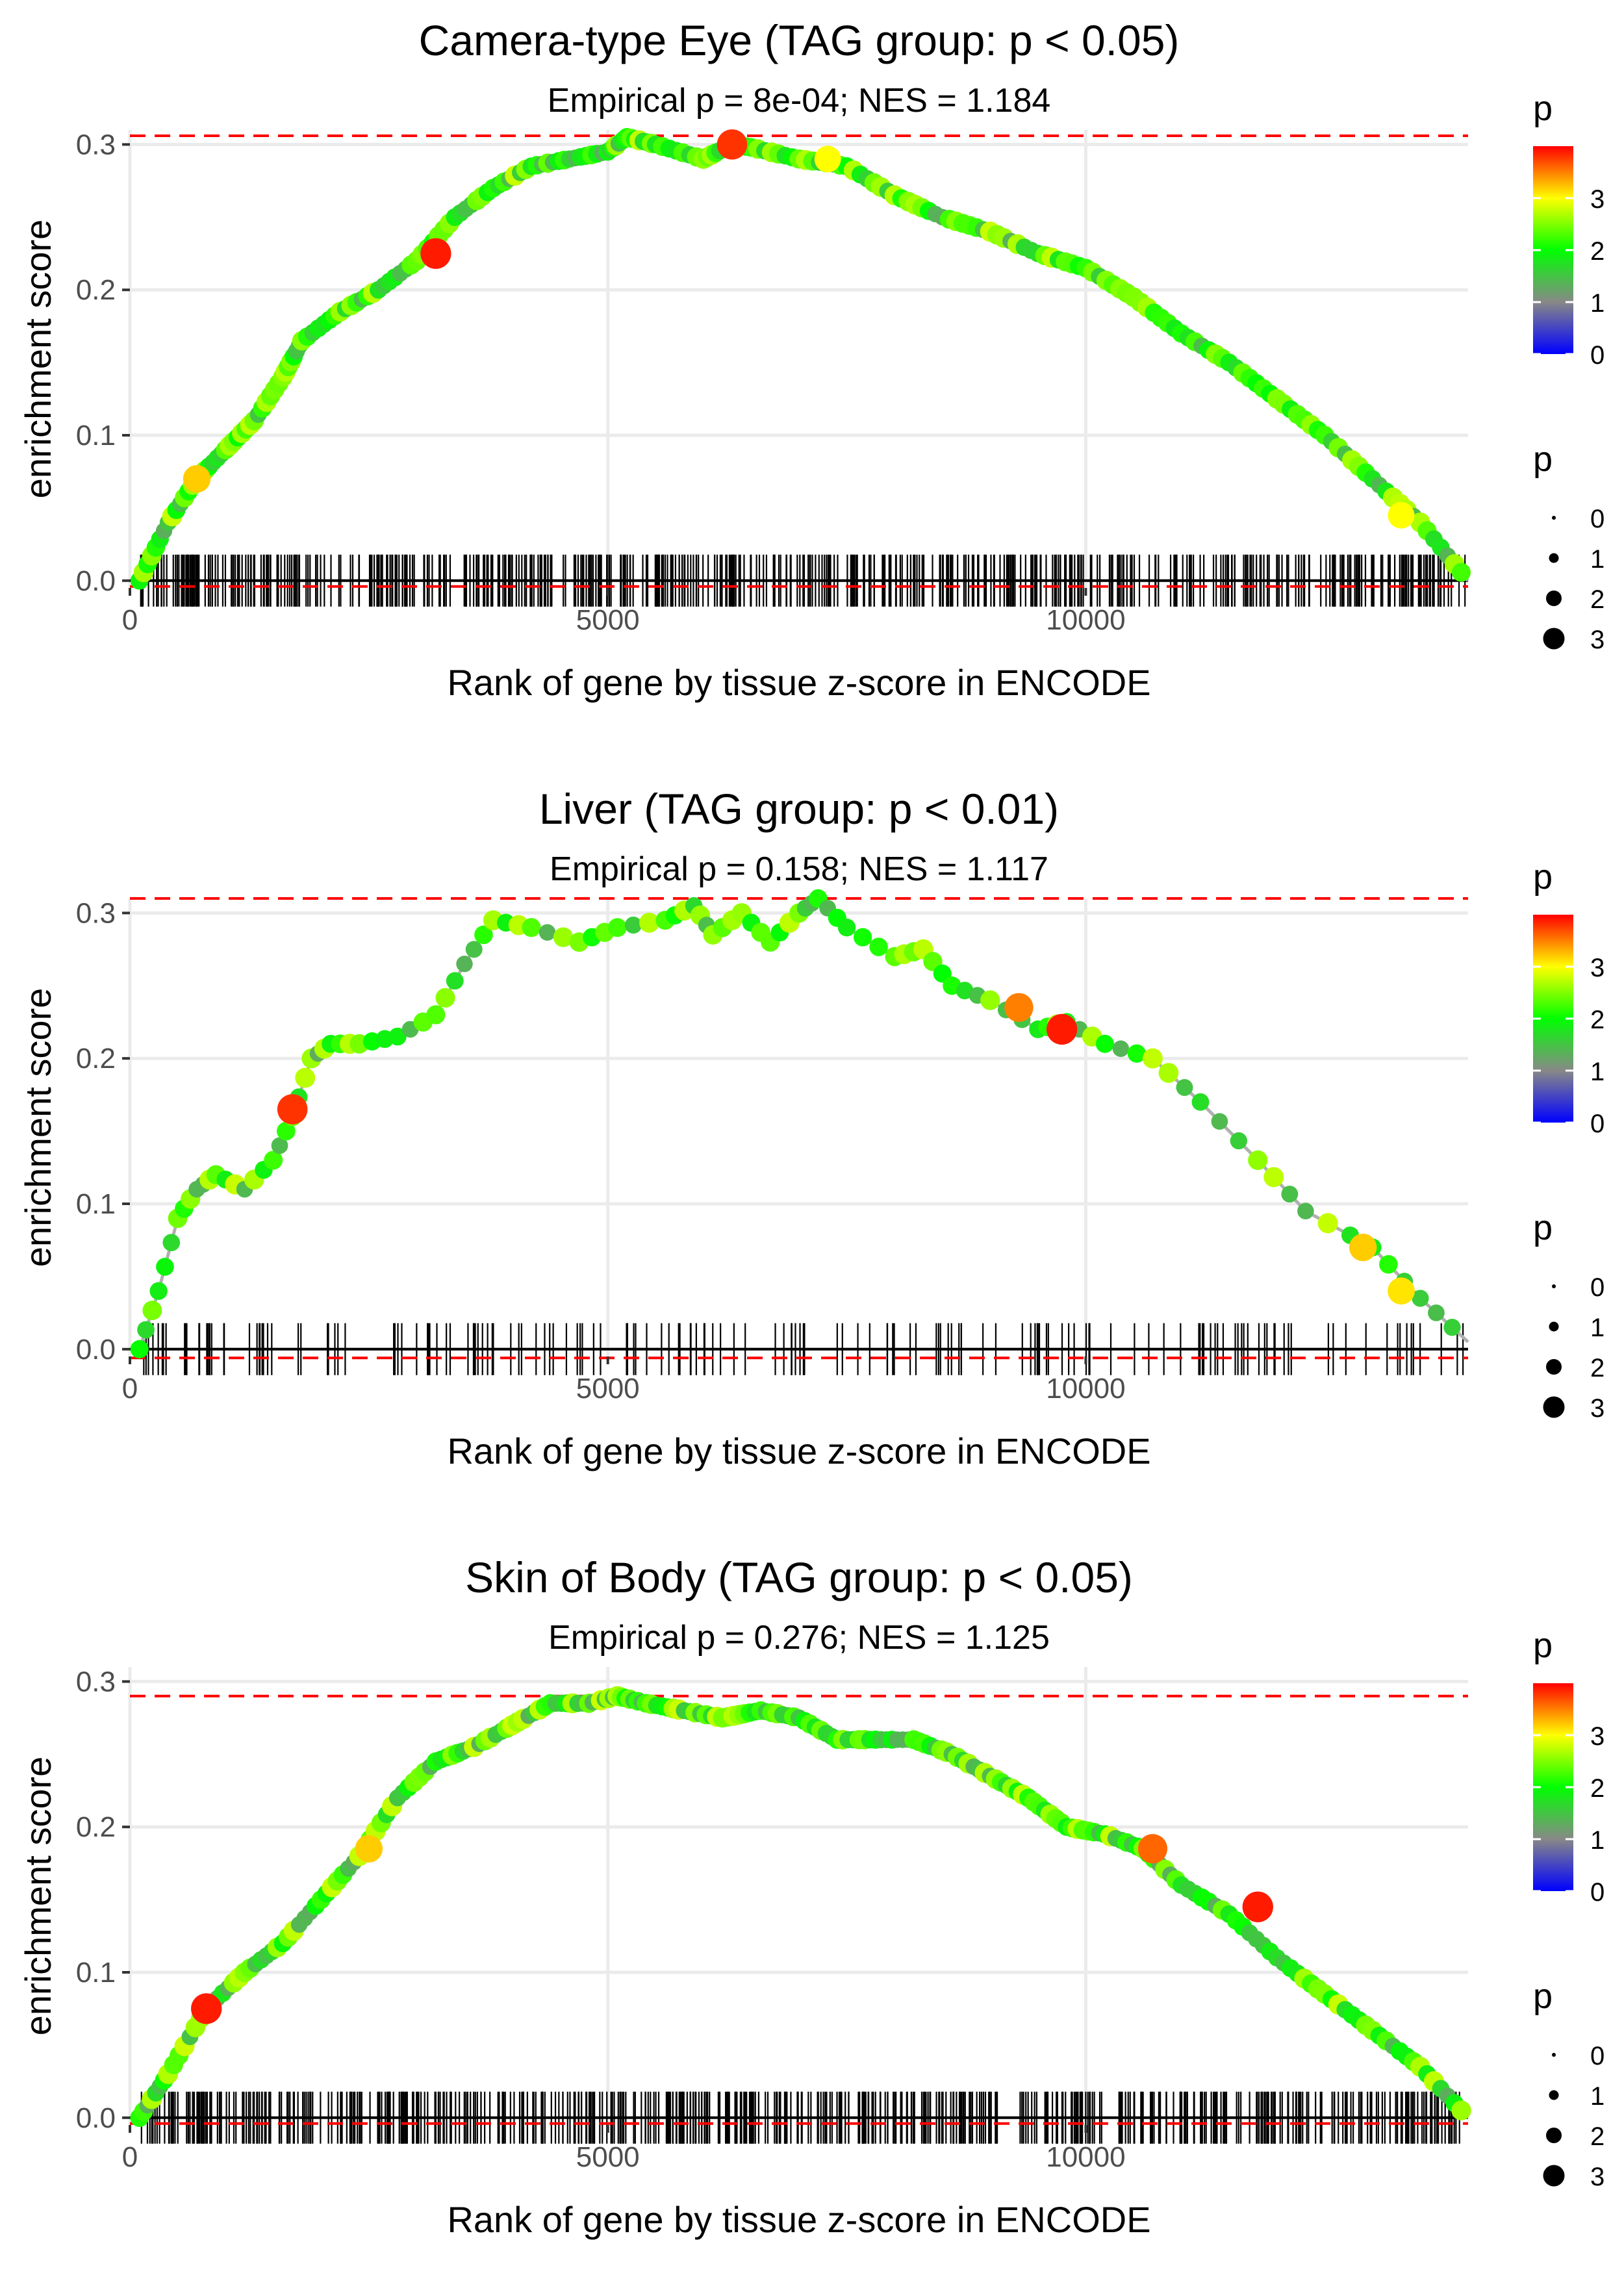  I want to click on size-legend-label: 1, so click(1597, 560).